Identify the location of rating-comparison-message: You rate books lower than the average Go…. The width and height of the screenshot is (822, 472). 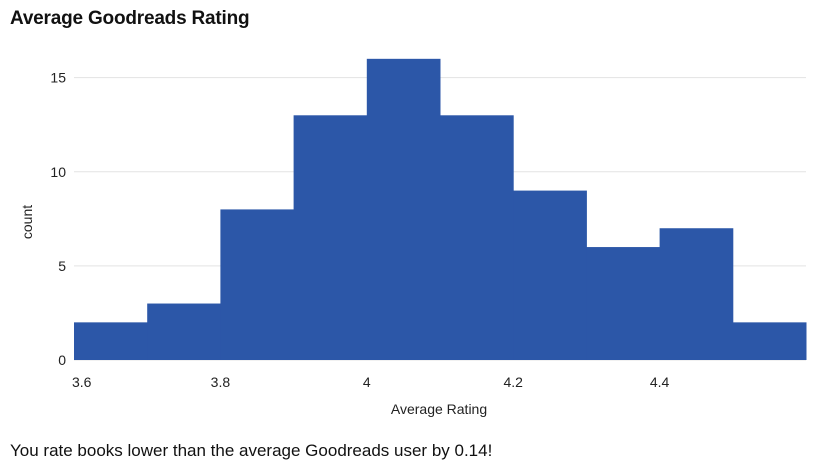
(251, 450).